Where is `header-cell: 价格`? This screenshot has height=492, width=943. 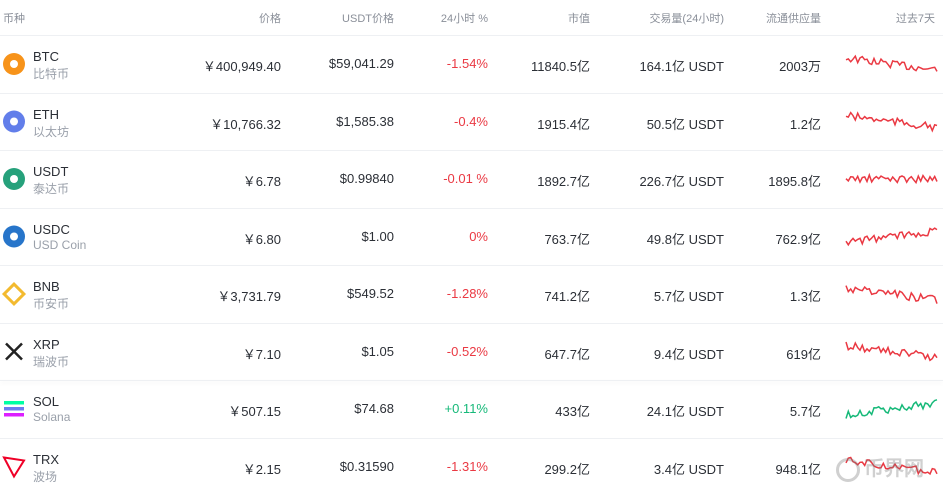 header-cell: 价格 is located at coordinates (270, 19).